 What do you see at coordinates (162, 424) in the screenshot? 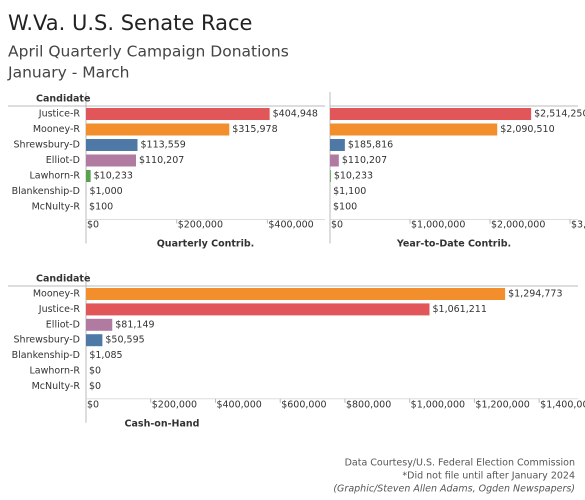
I see `x-axis-title: Cash-on-Hand` at bounding box center [162, 424].